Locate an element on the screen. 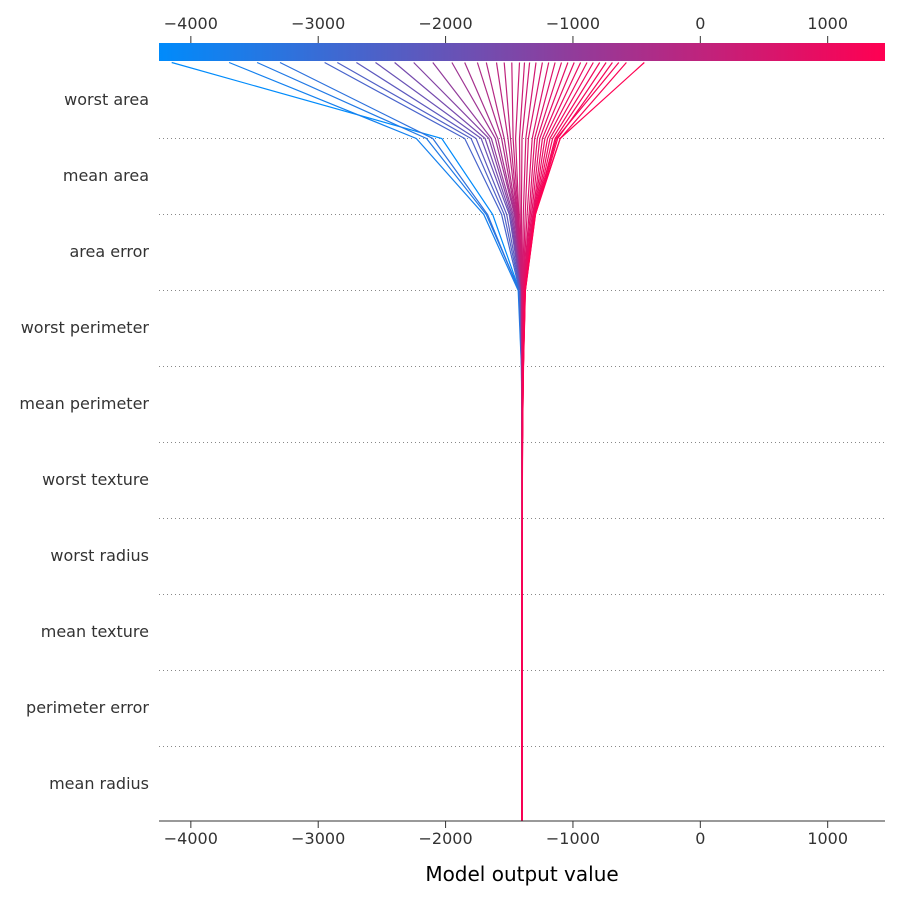 Image resolution: width=900 pixels, height=900 pixels. colorbar is located at coordinates (522, 52).